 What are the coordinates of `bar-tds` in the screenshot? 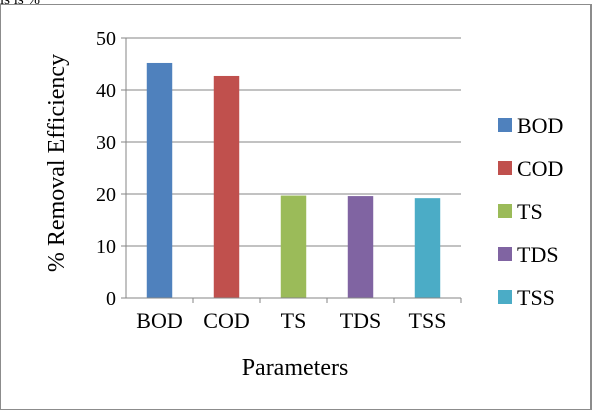 It's located at (360, 247).